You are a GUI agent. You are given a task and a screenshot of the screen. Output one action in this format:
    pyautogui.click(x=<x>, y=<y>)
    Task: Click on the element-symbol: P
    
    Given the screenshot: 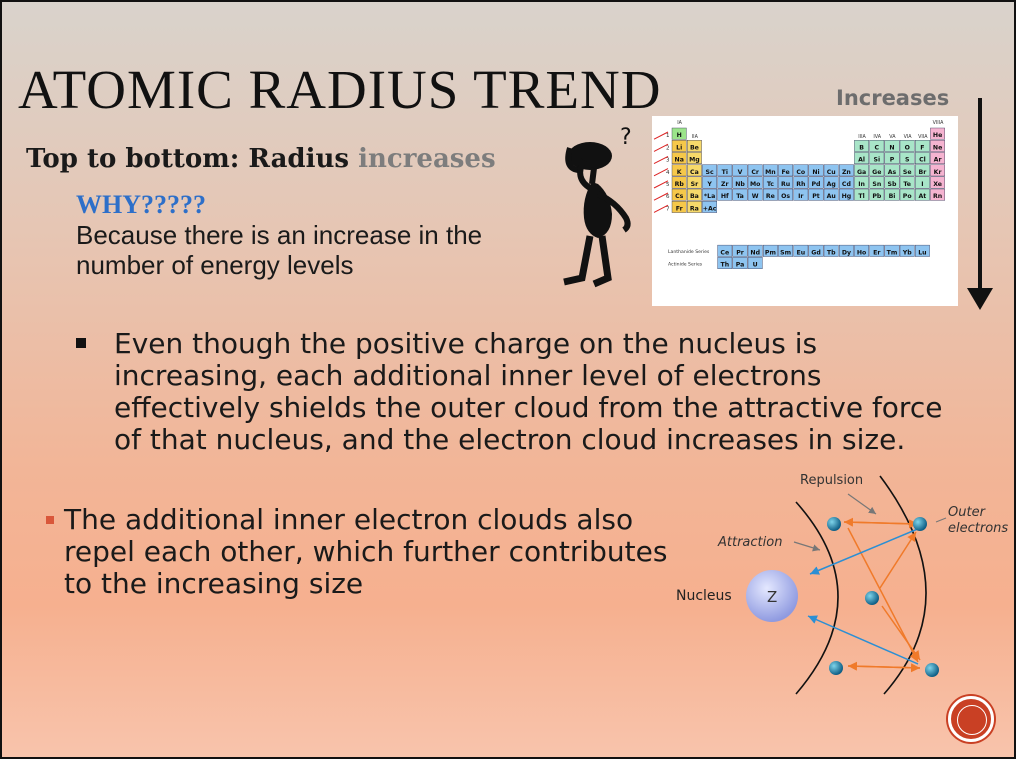 What is the action you would take?
    pyautogui.click(x=892, y=160)
    